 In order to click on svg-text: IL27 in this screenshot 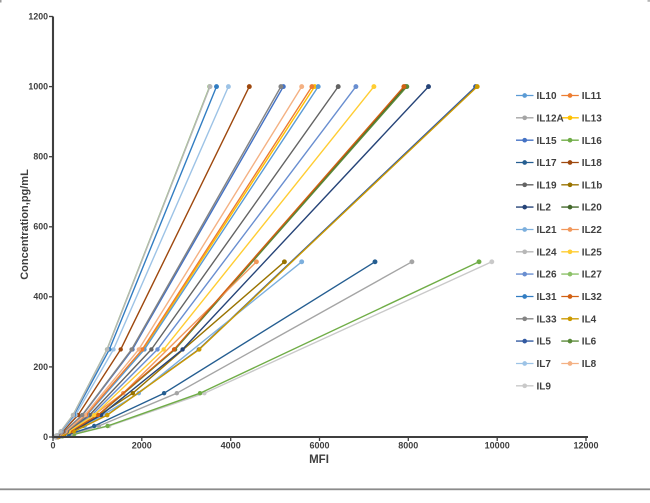, I will do `click(592, 275)`.